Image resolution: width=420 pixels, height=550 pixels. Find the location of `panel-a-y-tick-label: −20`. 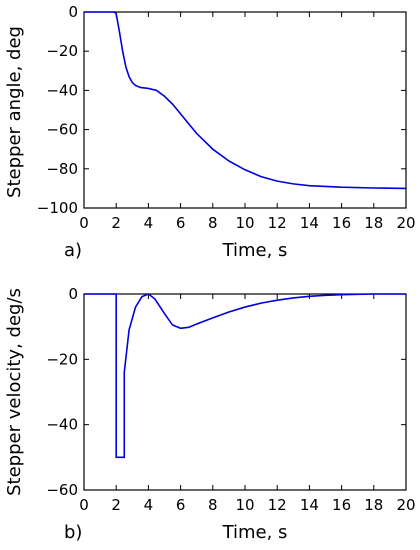

panel-a-y-tick-label: −20 is located at coordinates (62, 51).